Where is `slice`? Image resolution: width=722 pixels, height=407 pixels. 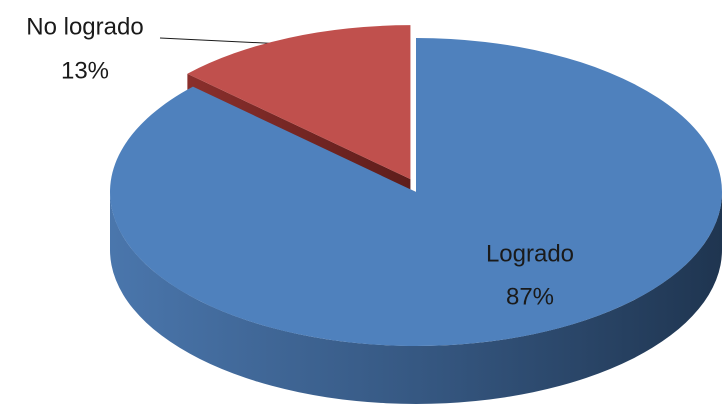 slice is located at coordinates (299, 102).